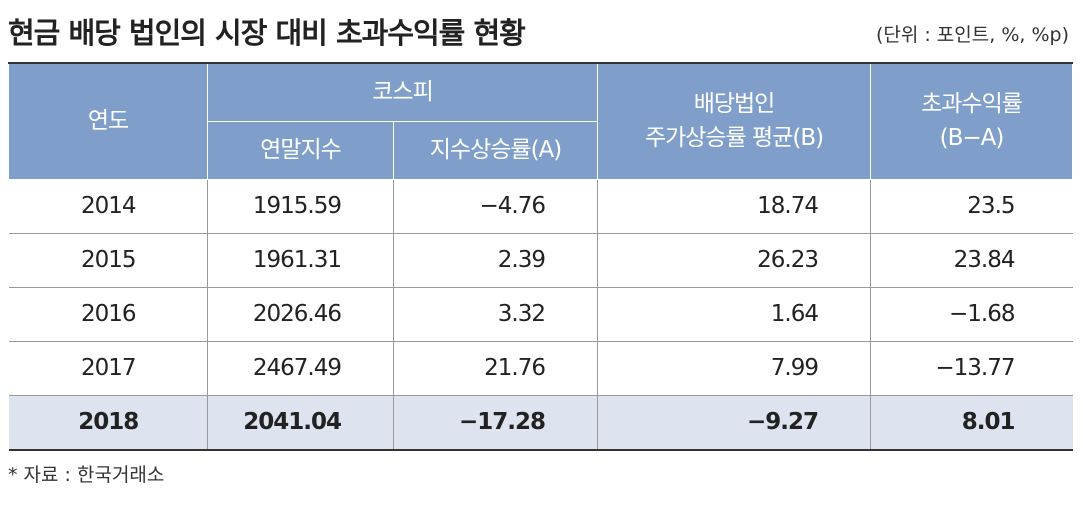 Image resolution: width=1083 pixels, height=505 pixels. Describe the element at coordinates (300, 206) in the screenshot. I see `value-cell: 1915.59` at that location.